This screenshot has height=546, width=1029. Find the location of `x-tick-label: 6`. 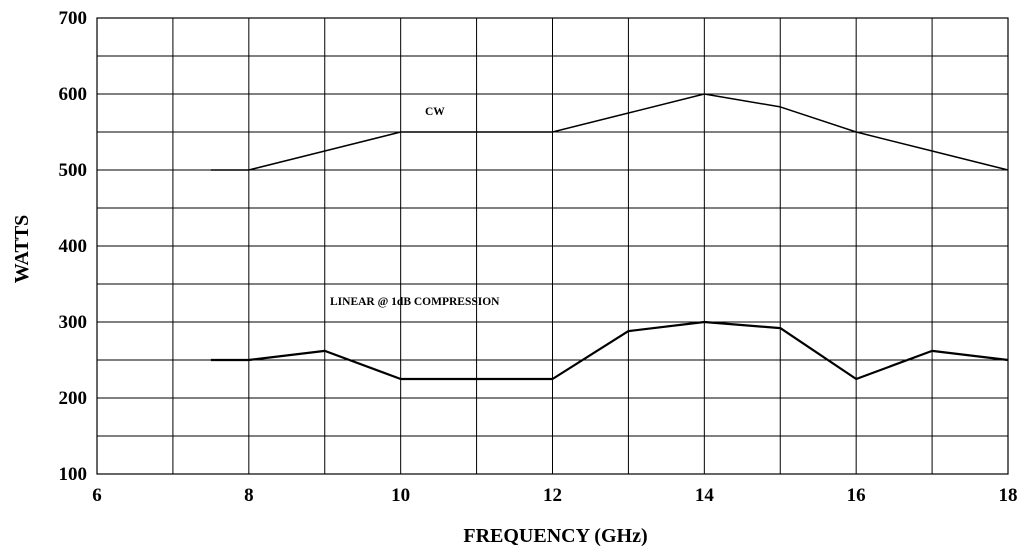

x-tick-label: 6 is located at coordinates (97, 495).